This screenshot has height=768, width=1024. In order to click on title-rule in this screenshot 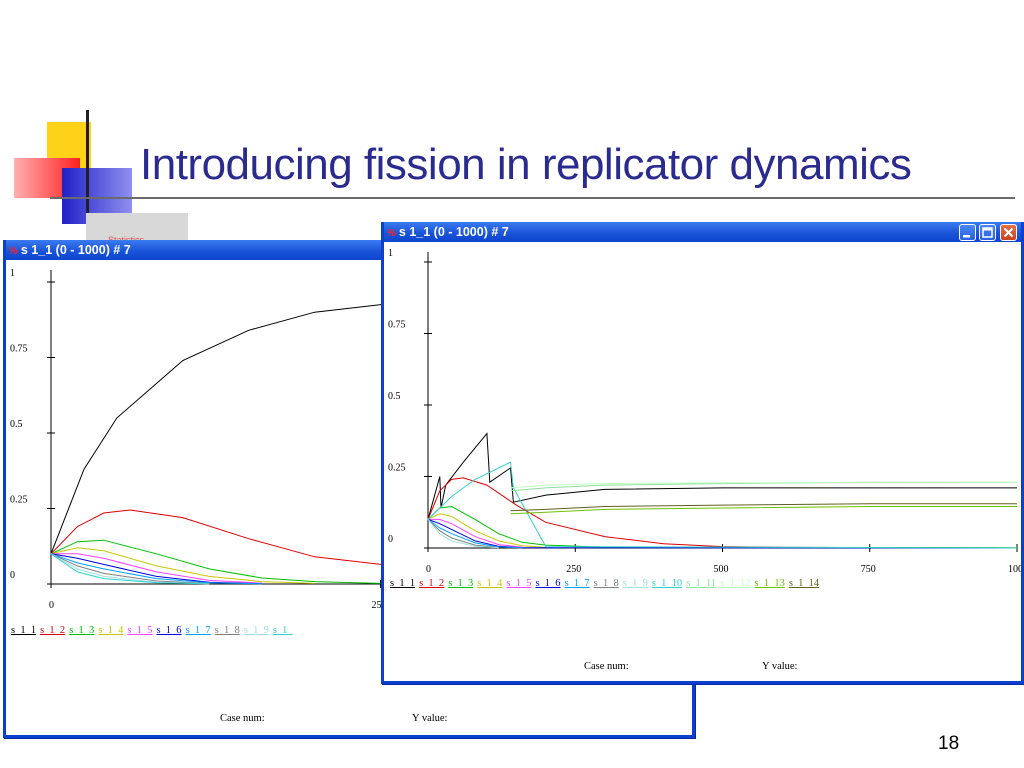, I will do `click(532, 198)`.